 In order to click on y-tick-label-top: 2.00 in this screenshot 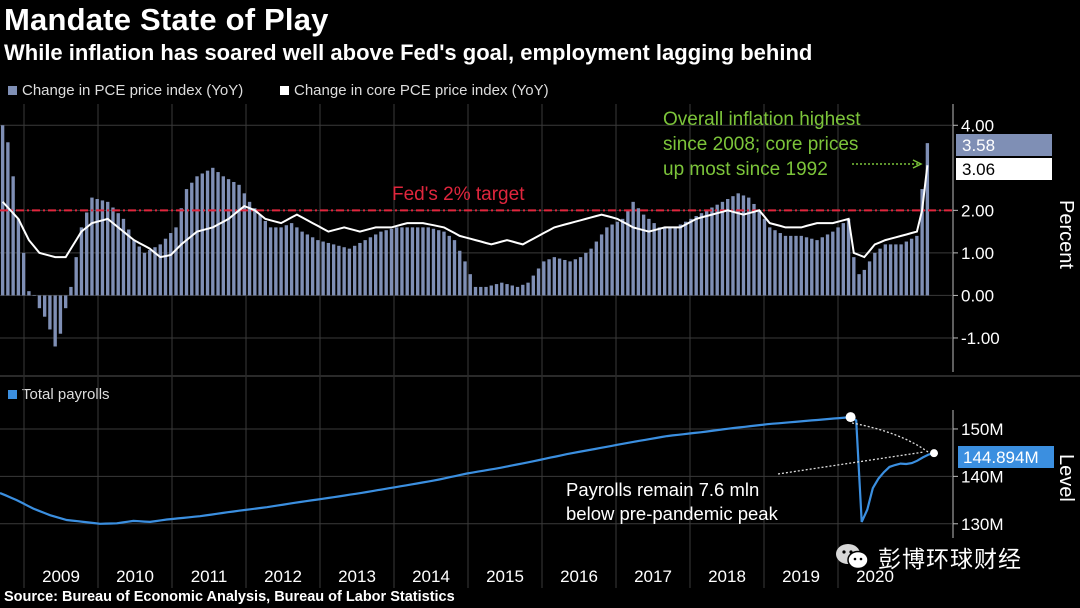, I will do `click(977, 210)`.